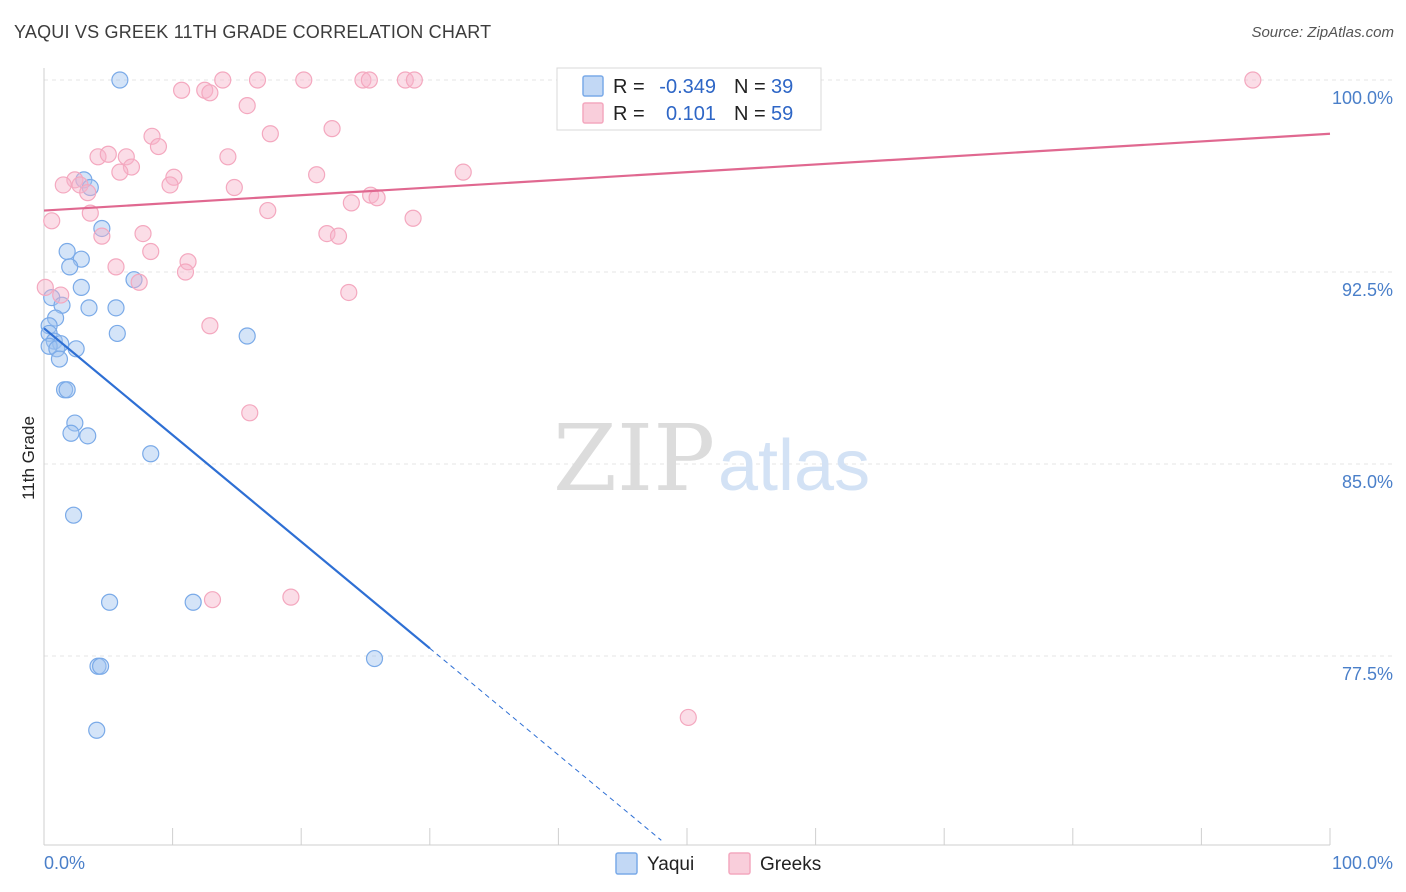 The image size is (1406, 892). Describe the element at coordinates (629, 114) in the screenshot. I see `legend-r-label-greeks: R =` at that location.